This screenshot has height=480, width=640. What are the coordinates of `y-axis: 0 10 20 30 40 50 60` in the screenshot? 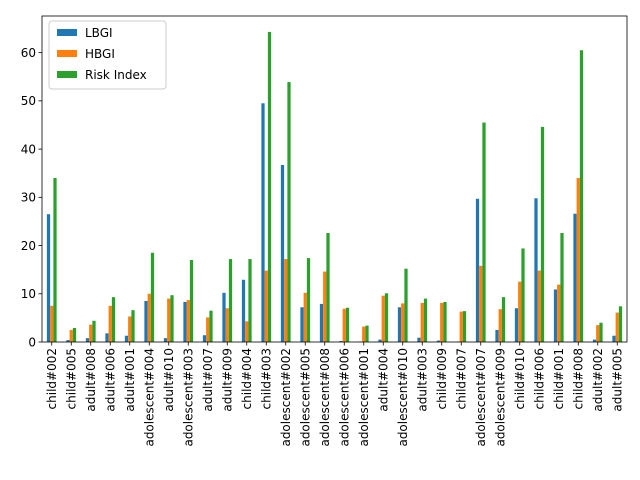 It's located at (31, 197).